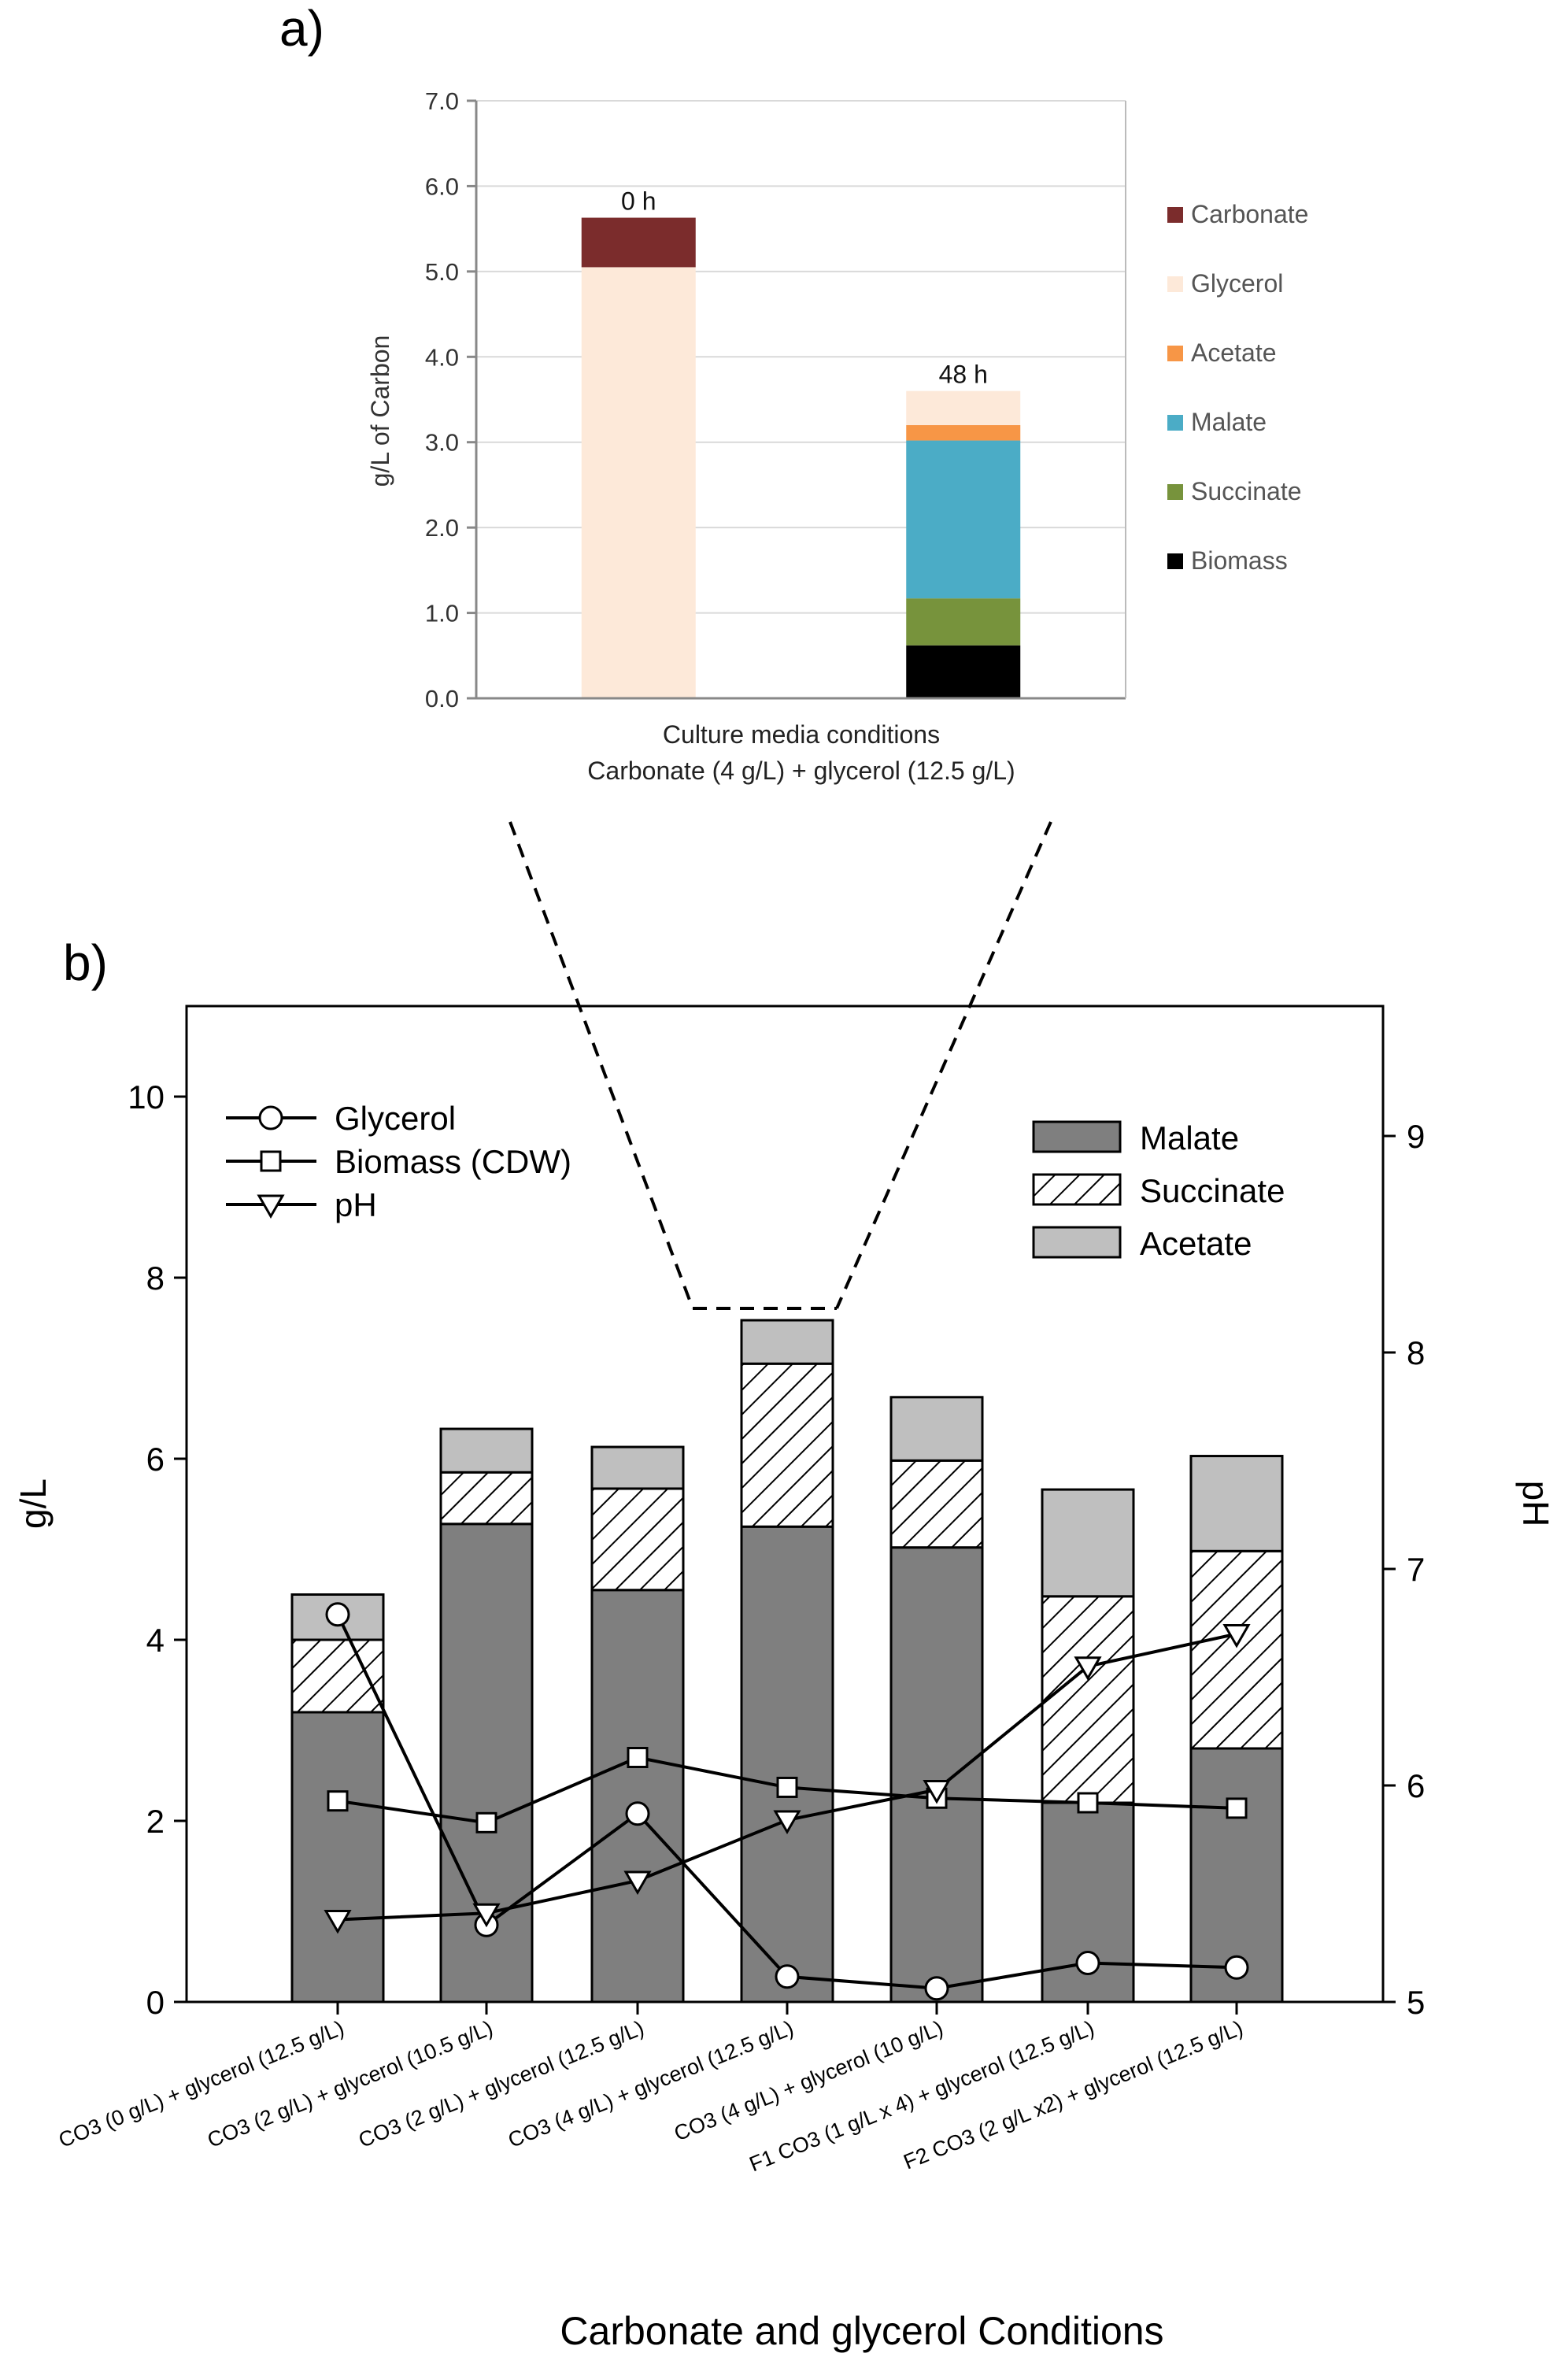 Image resolution: width=1568 pixels, height=2368 pixels. Describe the element at coordinates (442, 101) in the screenshot. I see `y-tick-label: 7.0` at that location.